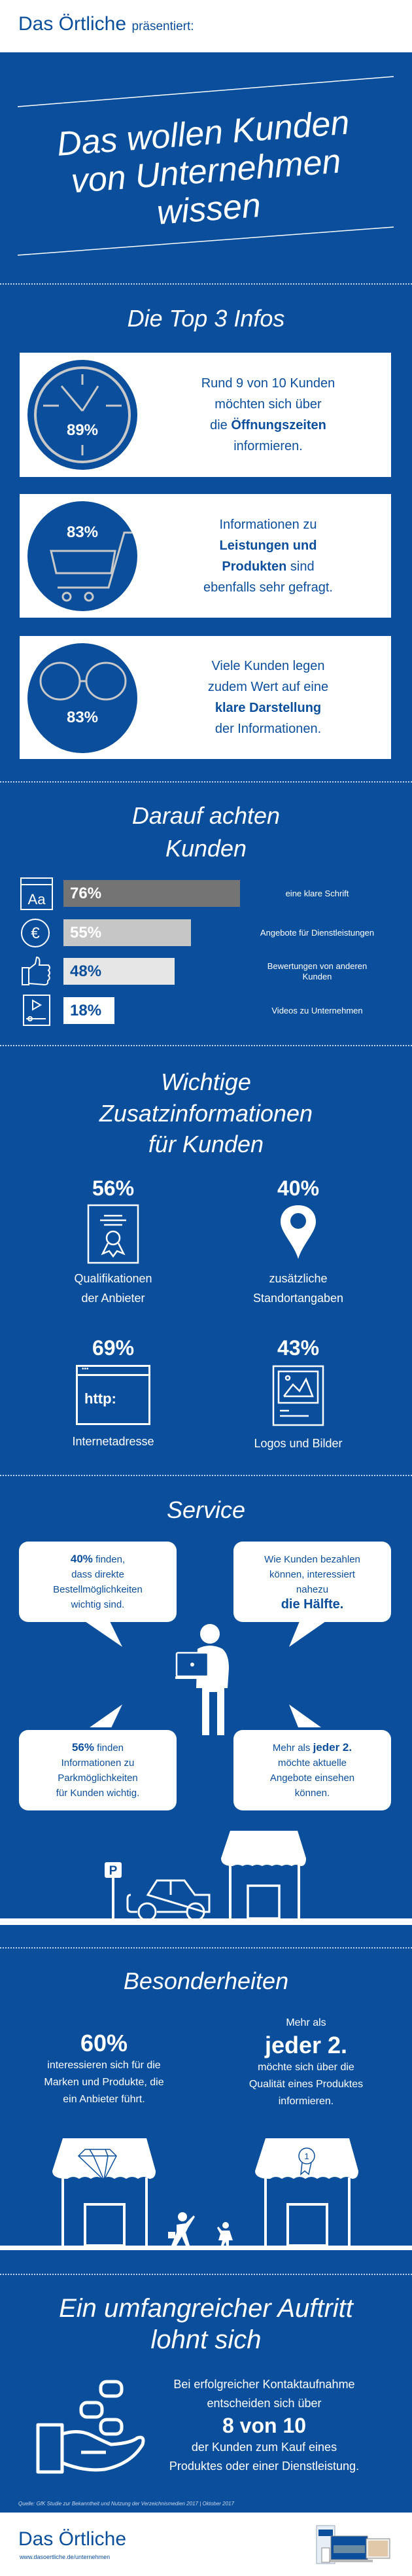 This screenshot has width=412, height=2576. I want to click on footer-logo: Das Örtliche, so click(72, 2539).